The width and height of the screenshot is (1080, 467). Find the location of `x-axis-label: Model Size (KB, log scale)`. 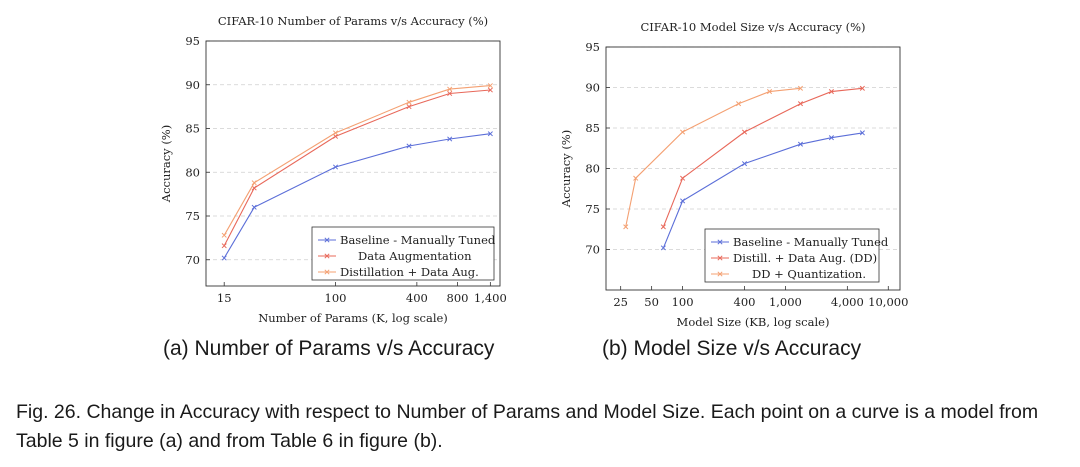

x-axis-label: Model Size (KB, log scale) is located at coordinates (753, 322).